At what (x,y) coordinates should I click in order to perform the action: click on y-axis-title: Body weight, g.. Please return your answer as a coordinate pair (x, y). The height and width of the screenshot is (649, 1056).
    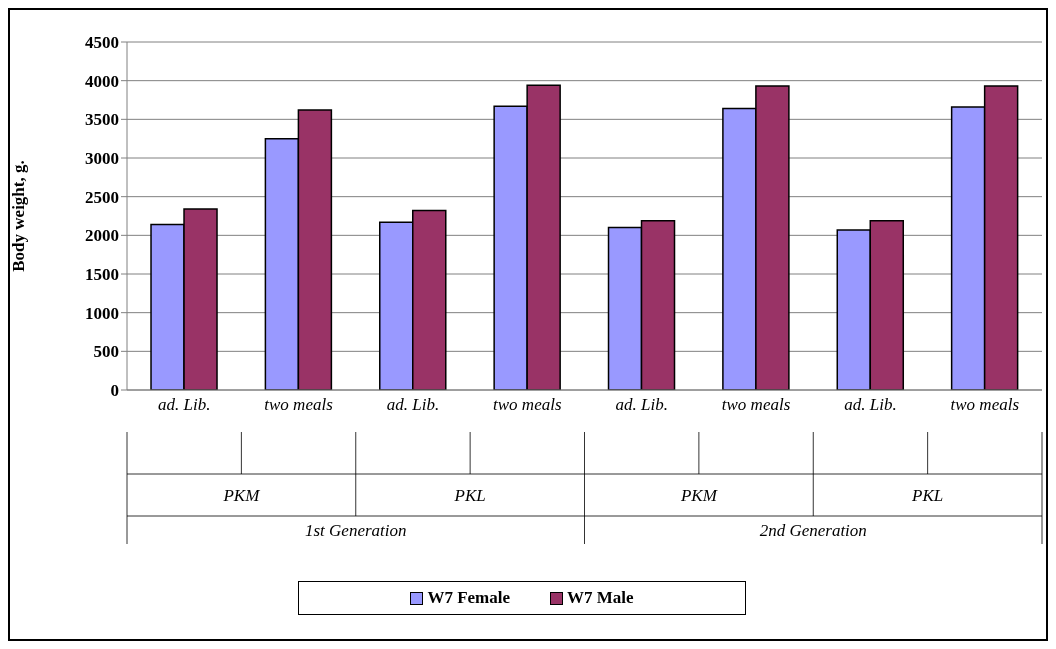
    Looking at the image, I should click on (19, 216).